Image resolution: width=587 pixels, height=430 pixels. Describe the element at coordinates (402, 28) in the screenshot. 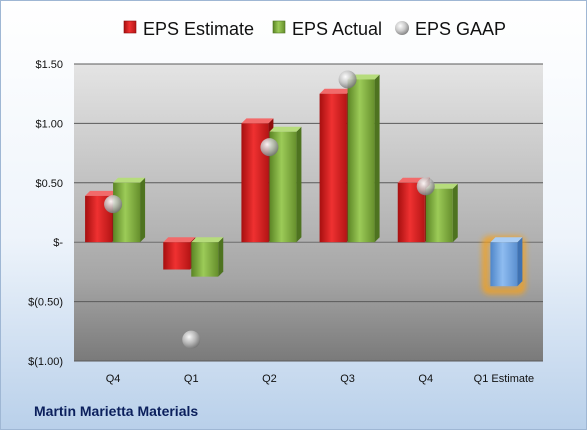

I see `legend-swatch-gaap` at that location.